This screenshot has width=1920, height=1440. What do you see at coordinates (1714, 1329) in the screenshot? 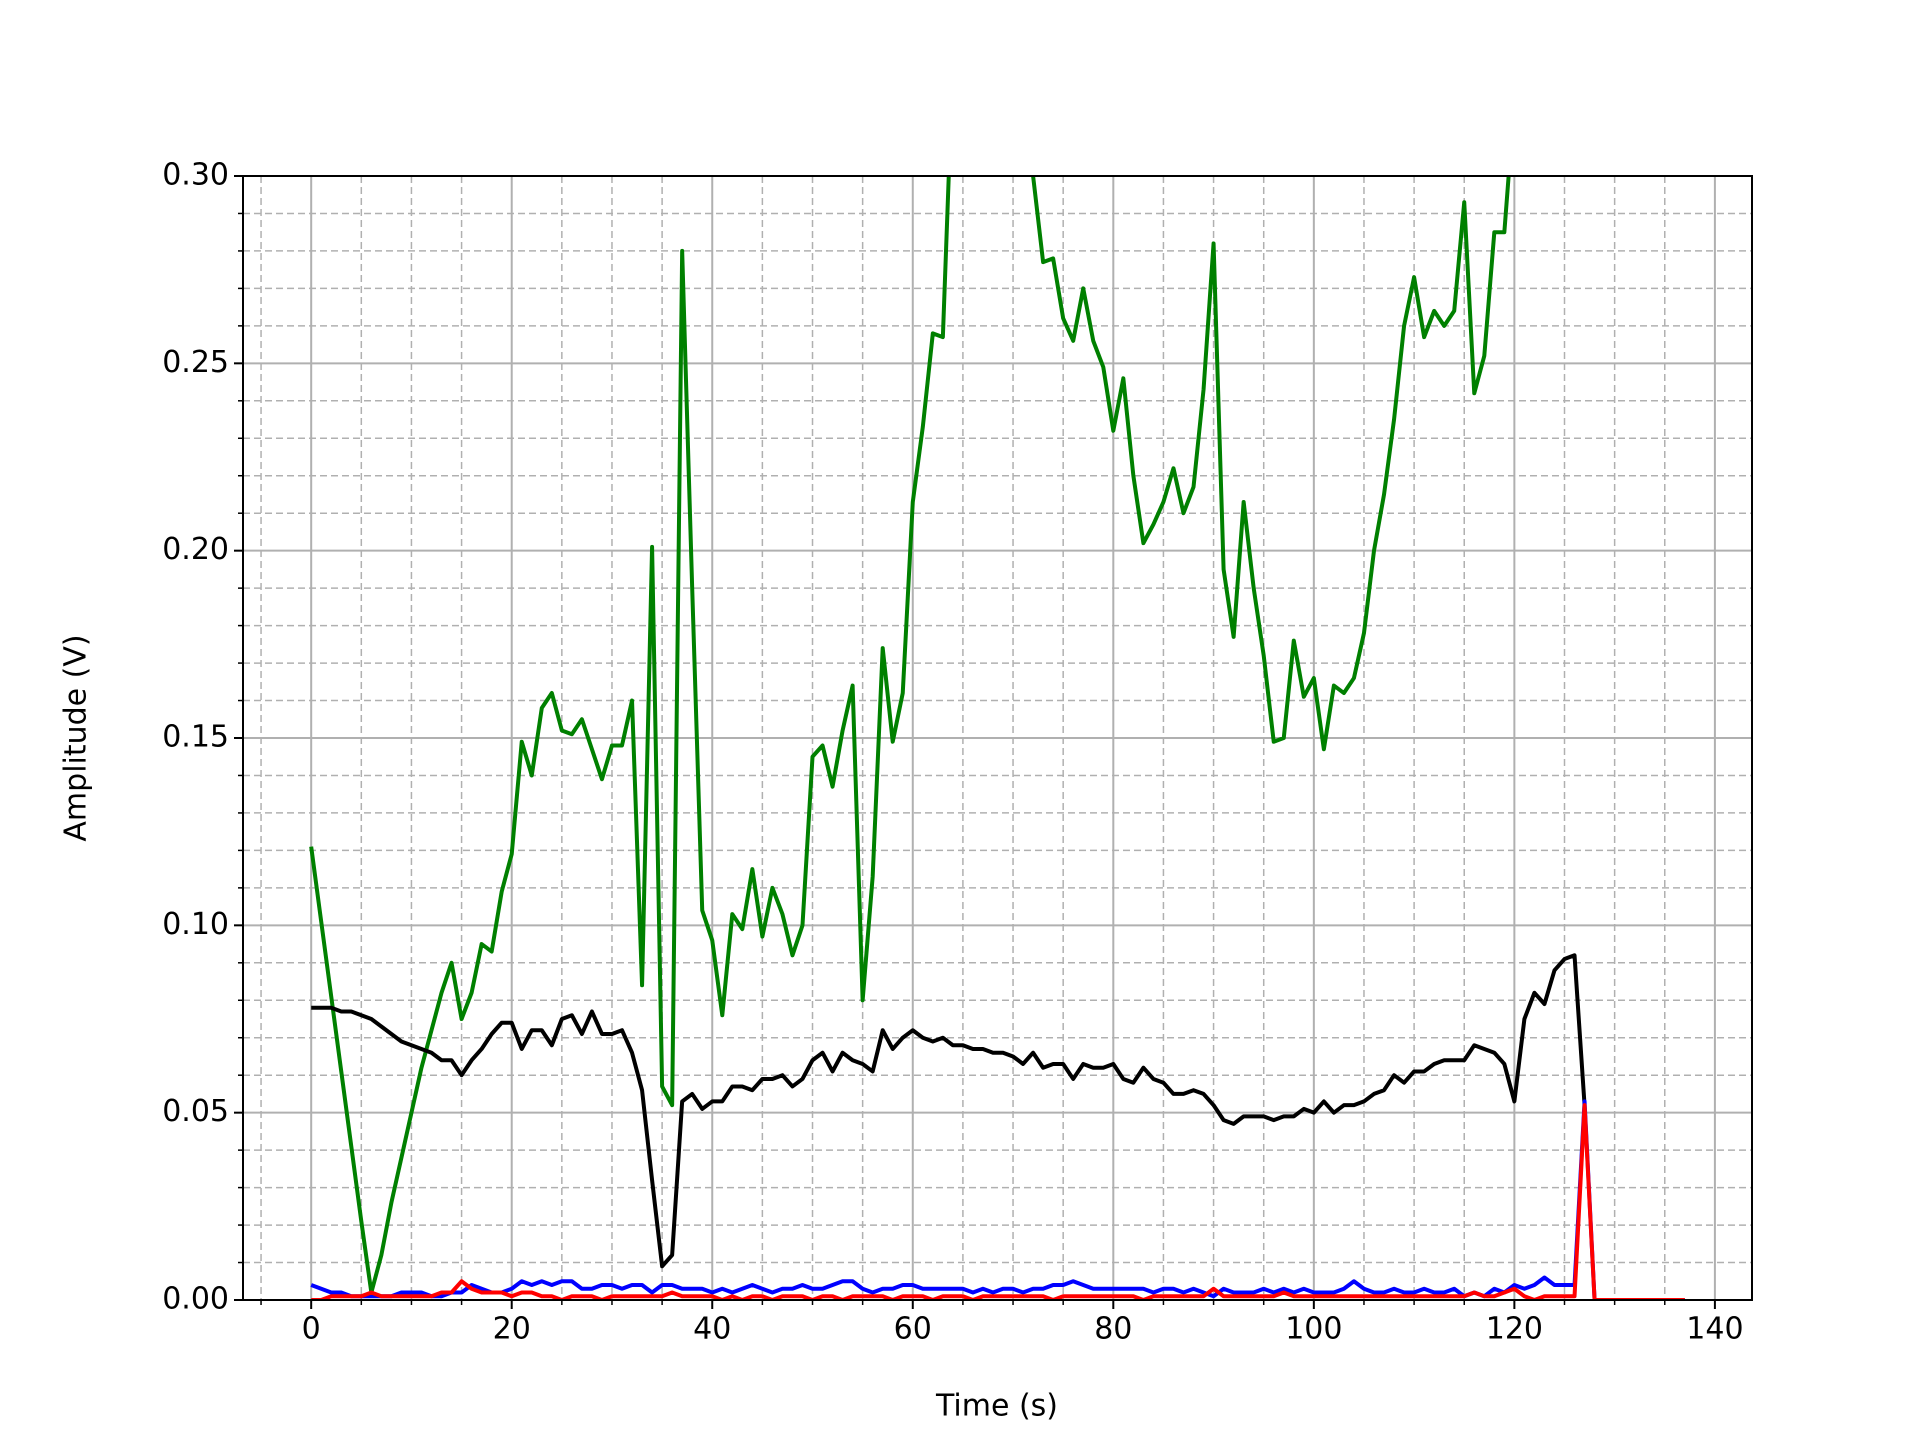
I see `x-tick-label: 140` at bounding box center [1714, 1329].